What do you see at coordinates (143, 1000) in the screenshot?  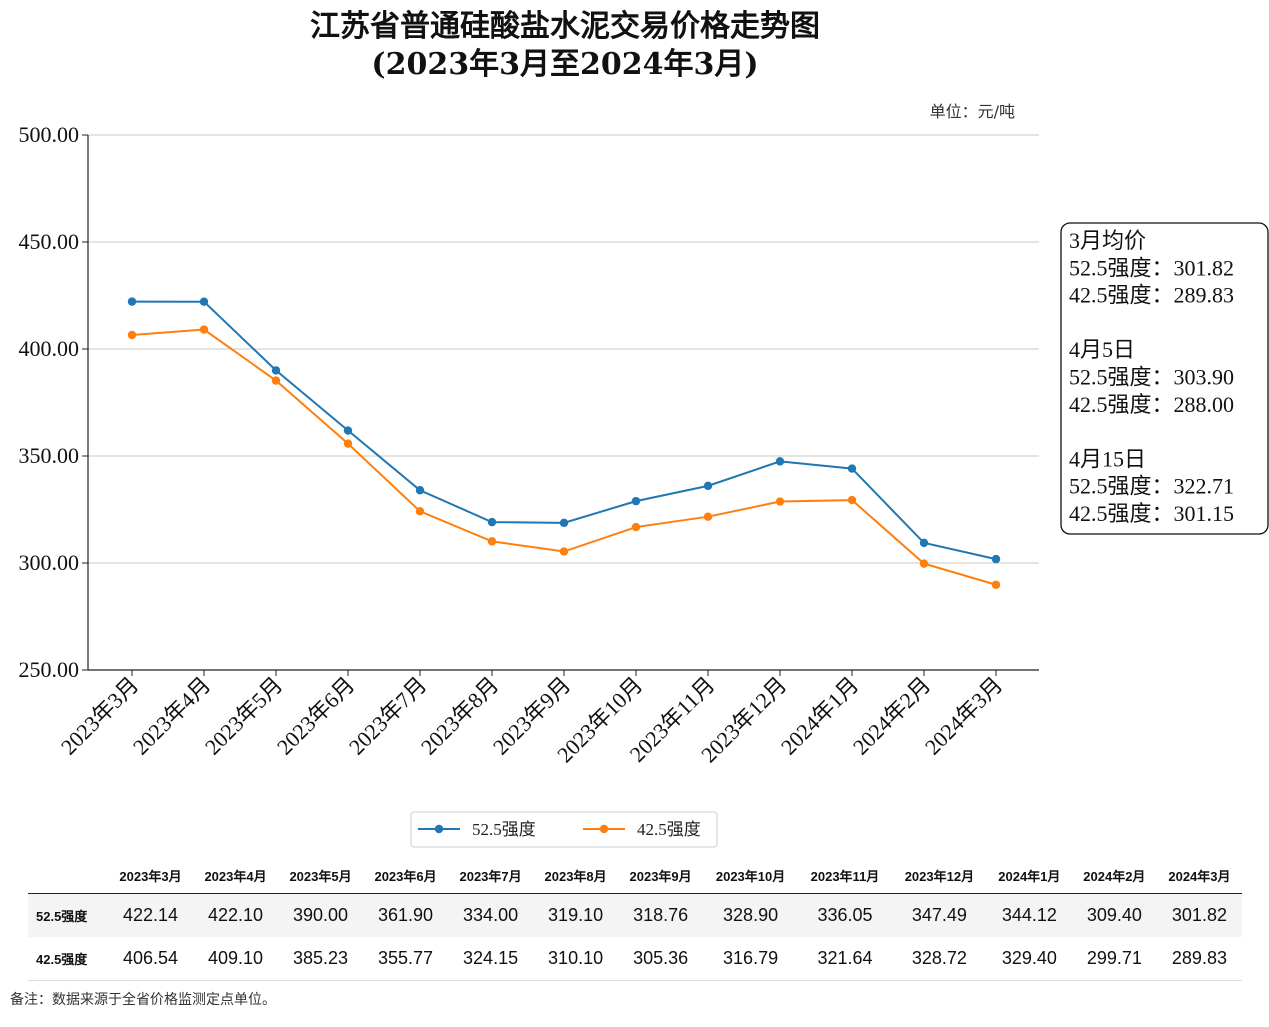 I see `footnote: 备注：数据来源于全省价格监测定点单位。` at bounding box center [143, 1000].